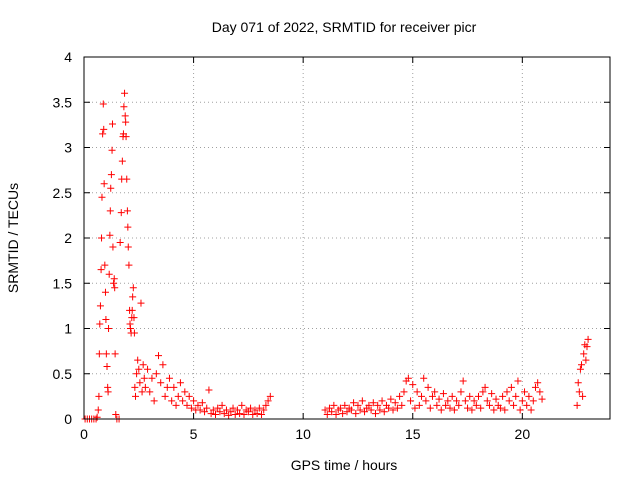 The width and height of the screenshot is (640, 480). Describe the element at coordinates (523, 434) in the screenshot. I see `x-tick-label: 20` at that location.